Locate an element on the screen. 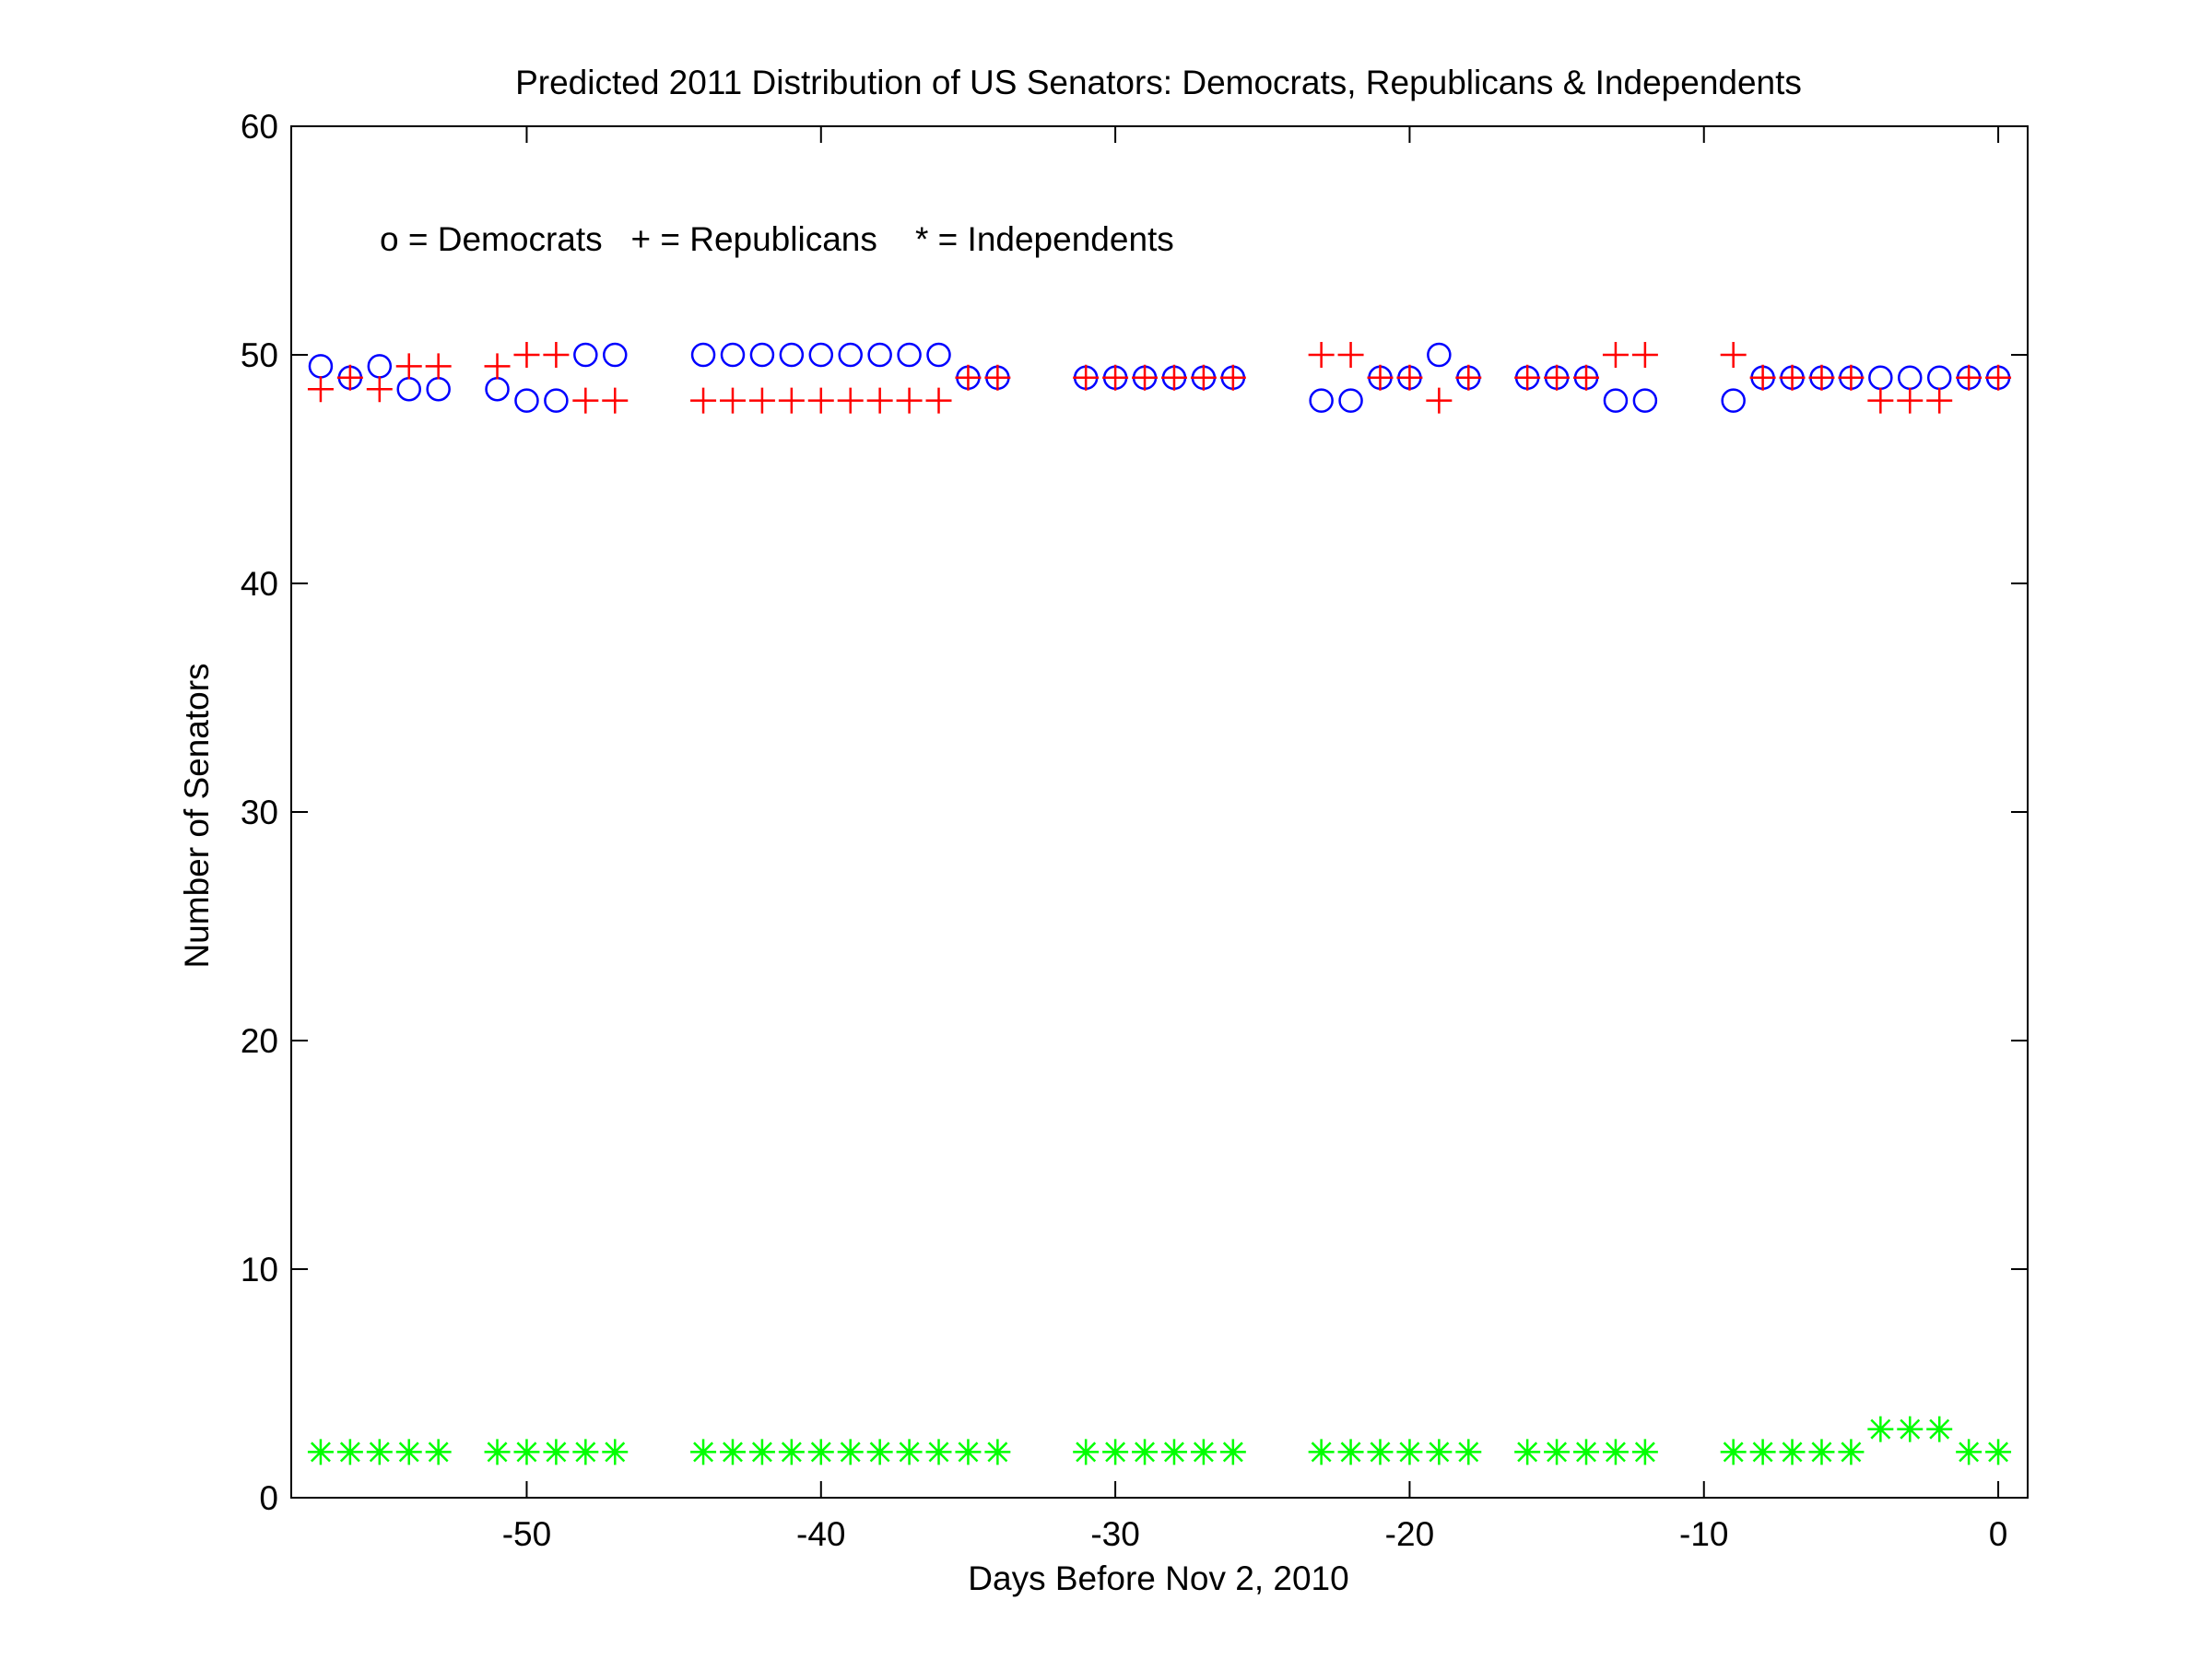 The height and width of the screenshot is (1659, 2212). y-tick-label: 20 is located at coordinates (259, 1041).